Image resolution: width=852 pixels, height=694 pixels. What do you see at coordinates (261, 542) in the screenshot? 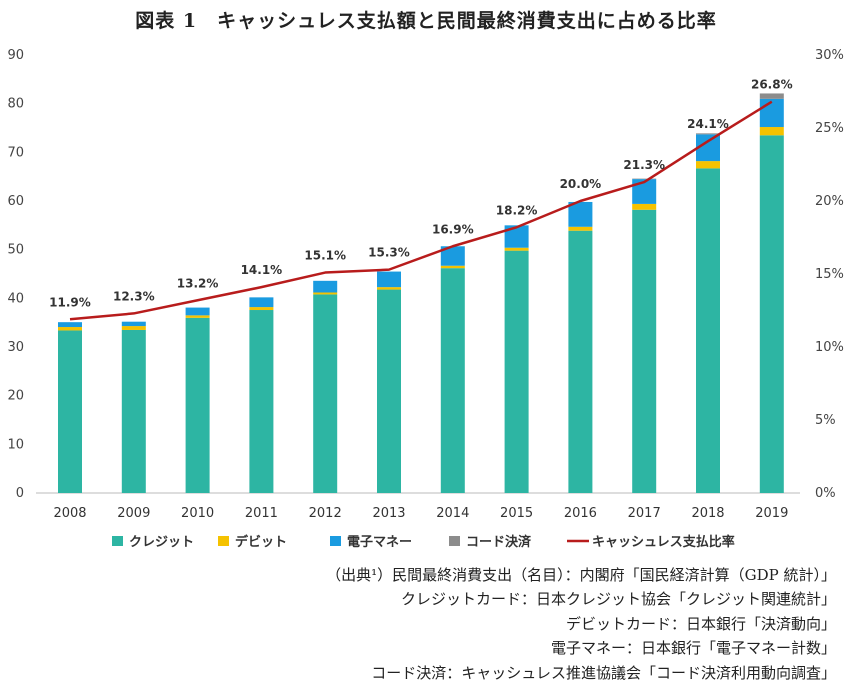
I see `legend-label: デビット` at bounding box center [261, 542].